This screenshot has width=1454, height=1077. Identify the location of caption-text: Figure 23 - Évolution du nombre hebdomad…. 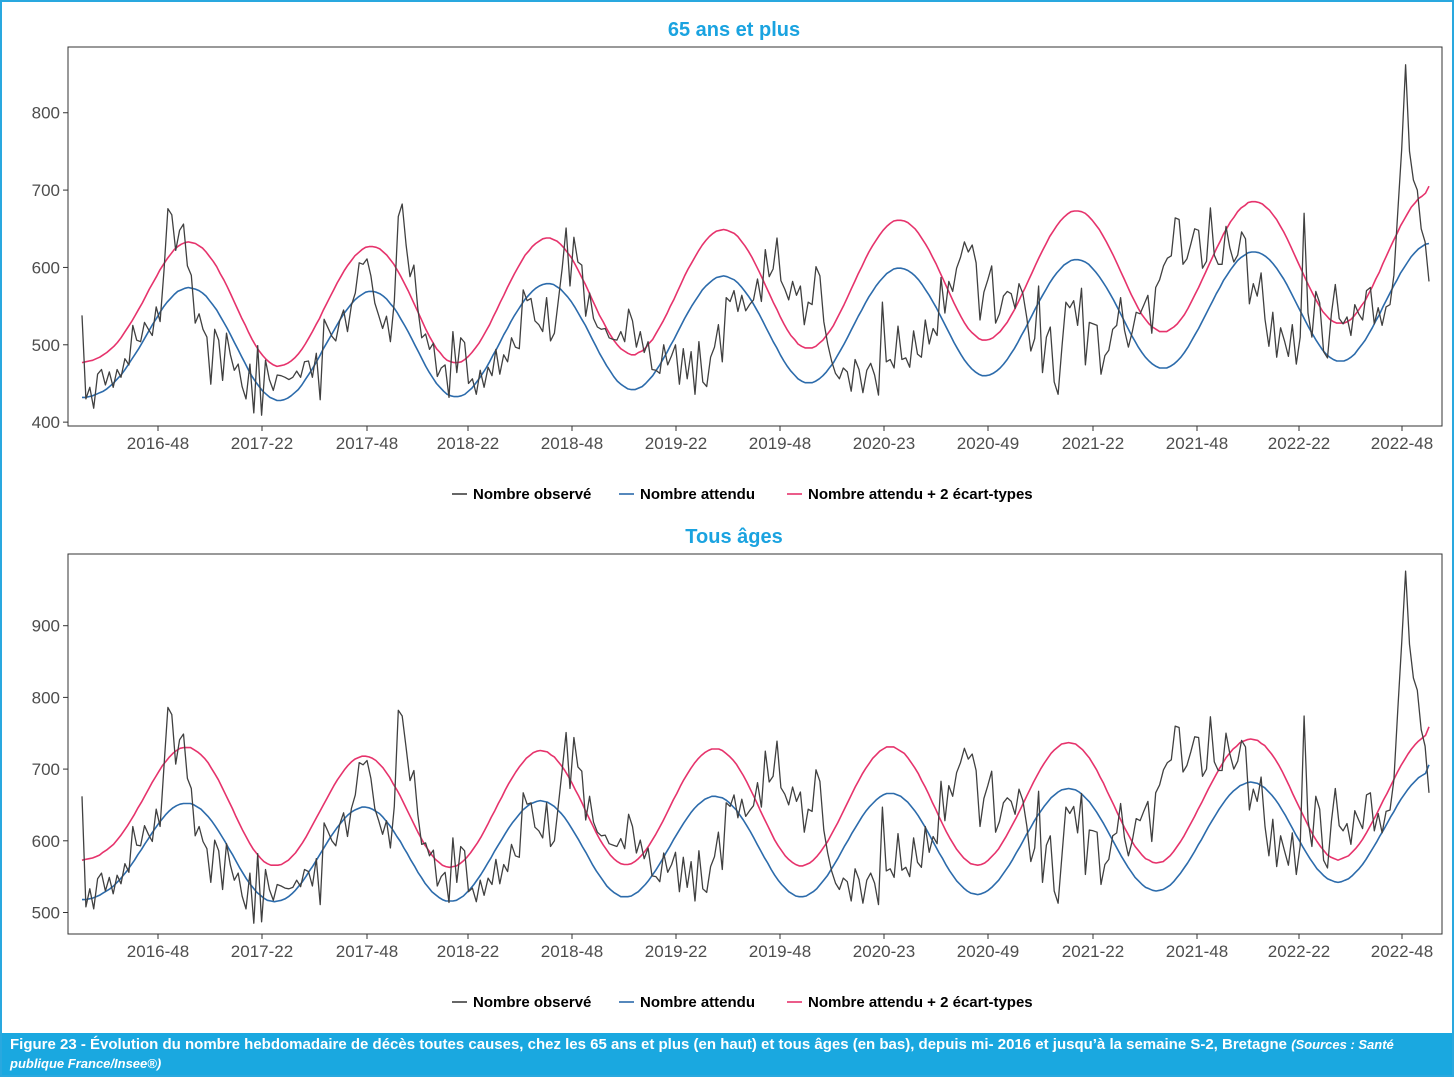
(649, 1044).